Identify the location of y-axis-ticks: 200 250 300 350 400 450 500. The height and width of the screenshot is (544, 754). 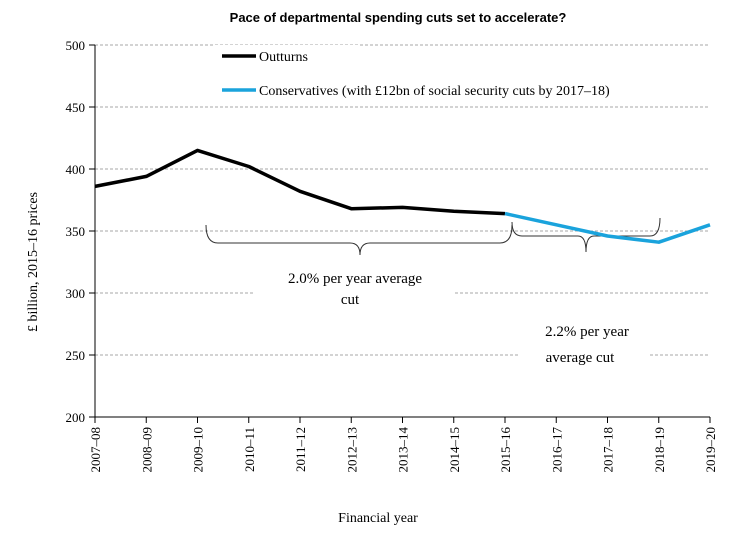
(80, 231).